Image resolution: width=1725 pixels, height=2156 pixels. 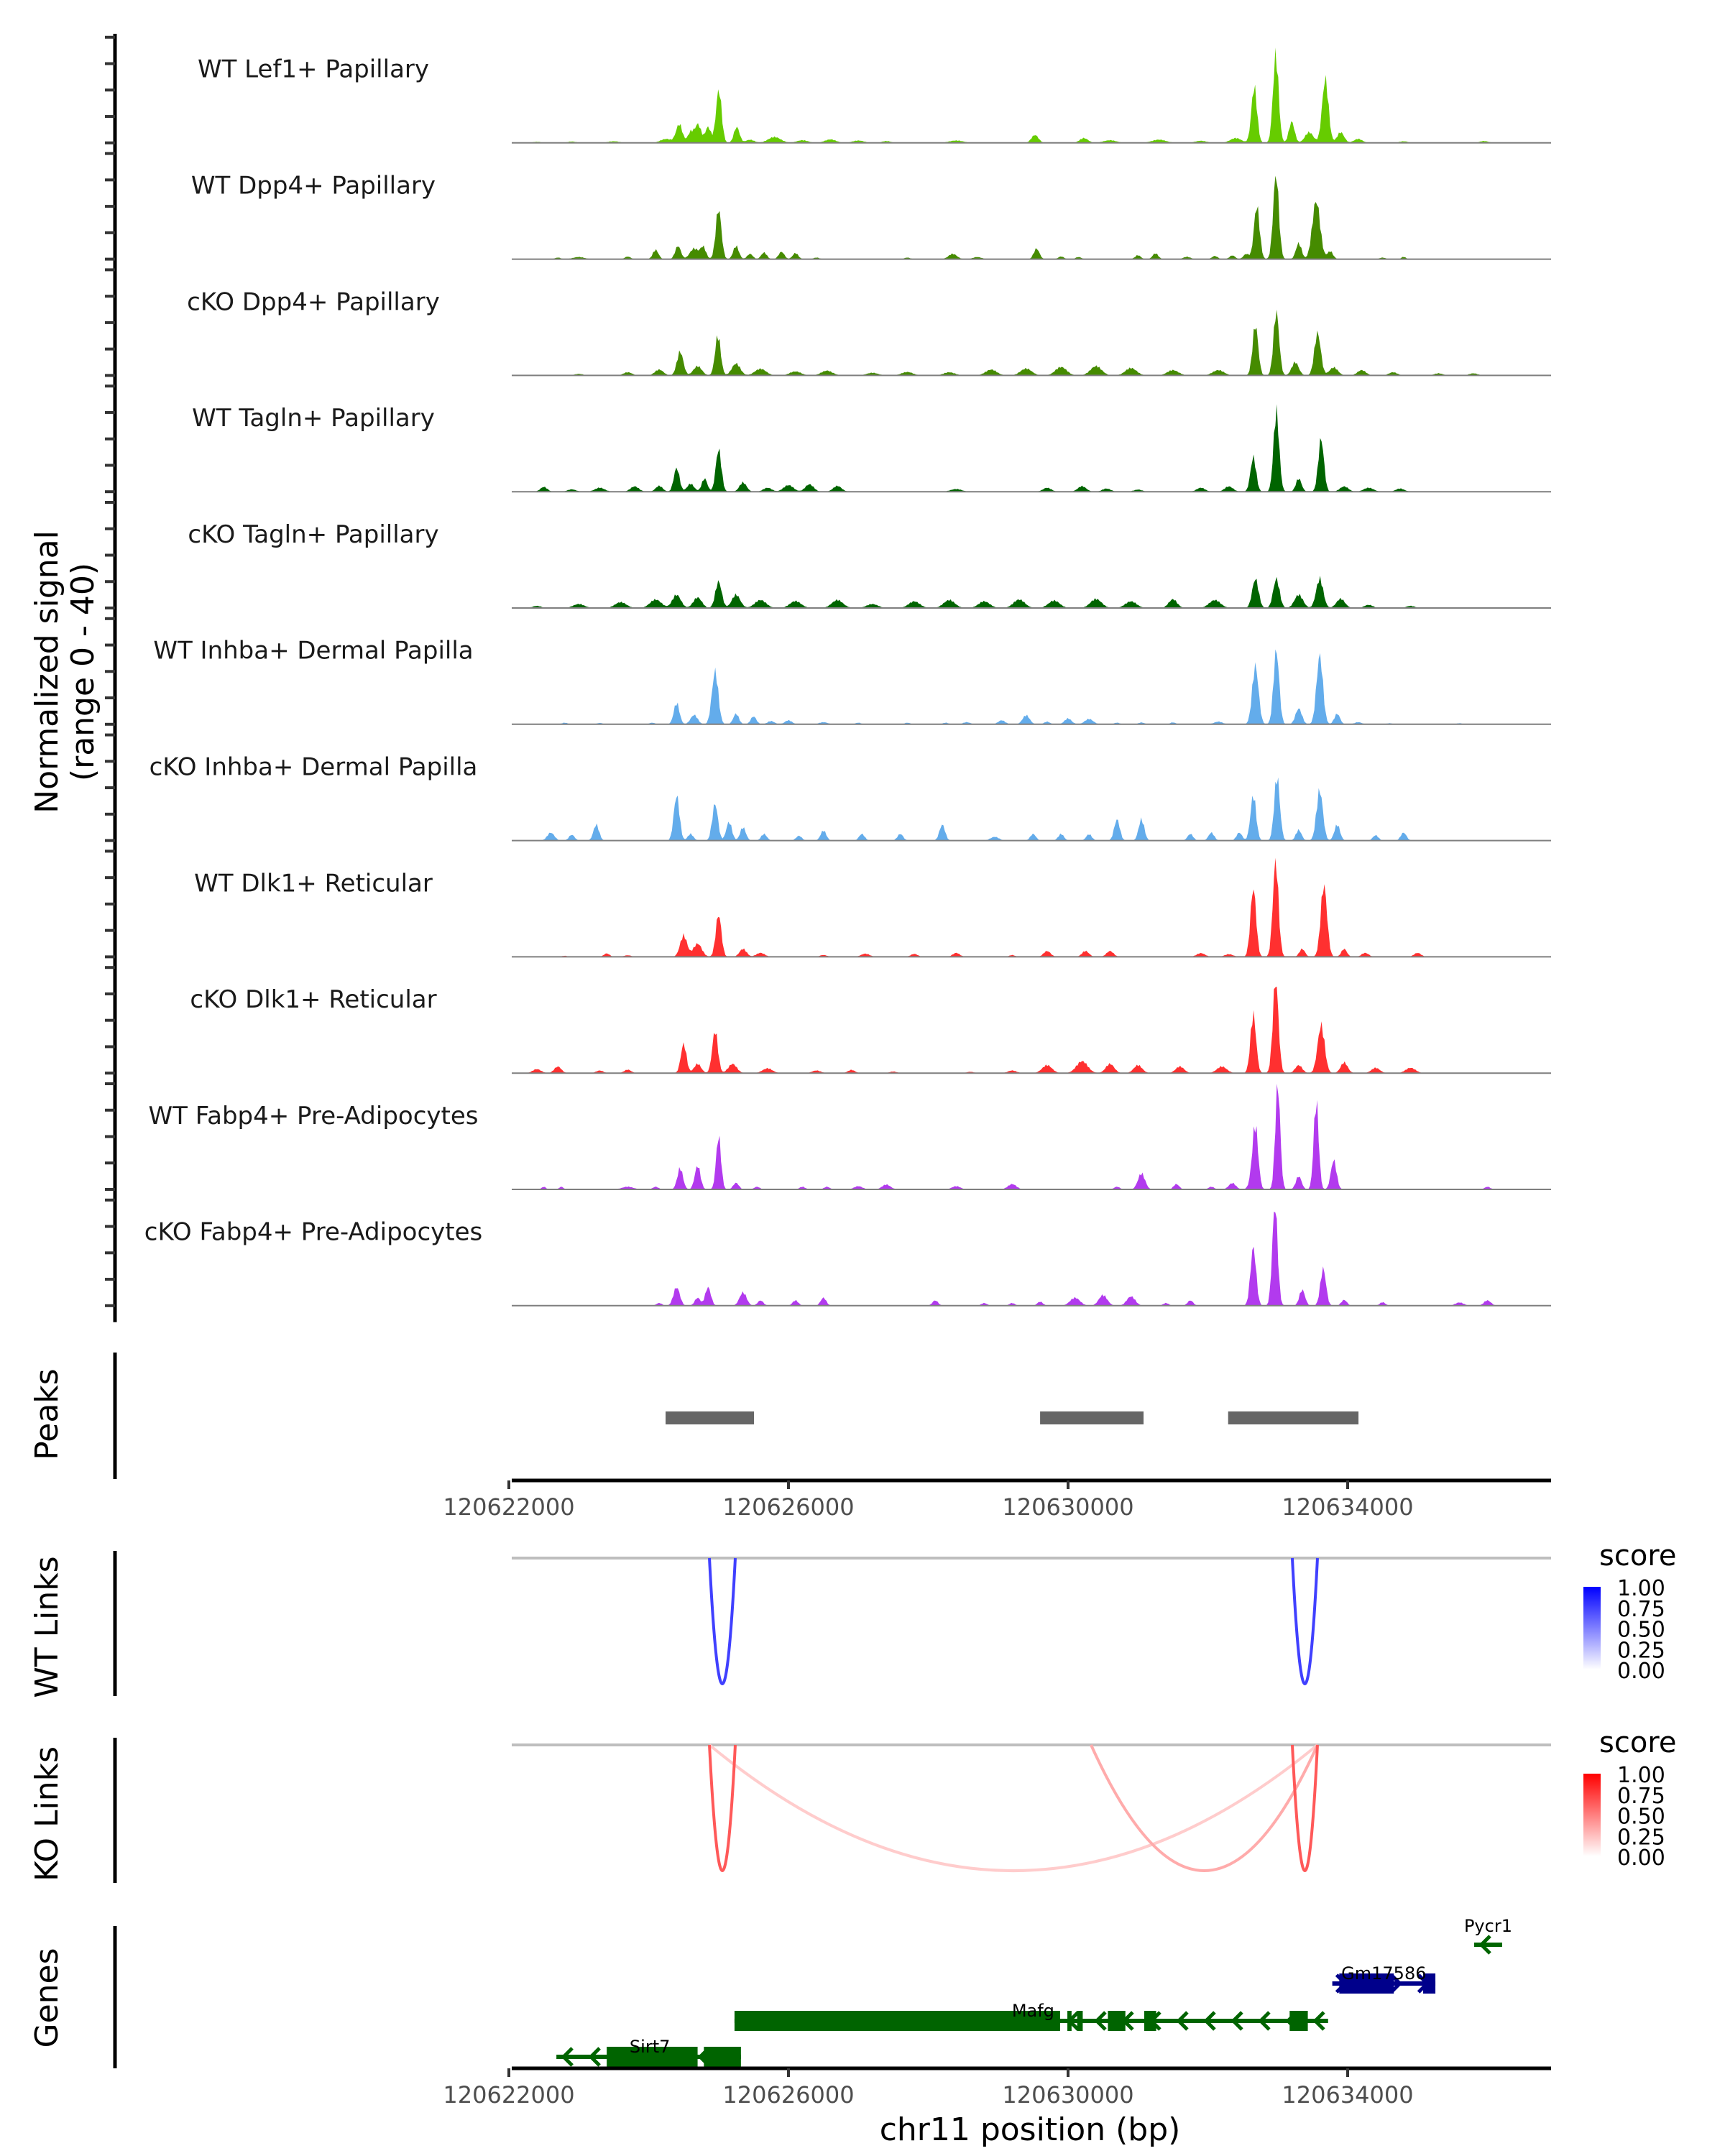 I want to click on coverage-track: cKO Dpp4+ Papillary, so click(x=828, y=322).